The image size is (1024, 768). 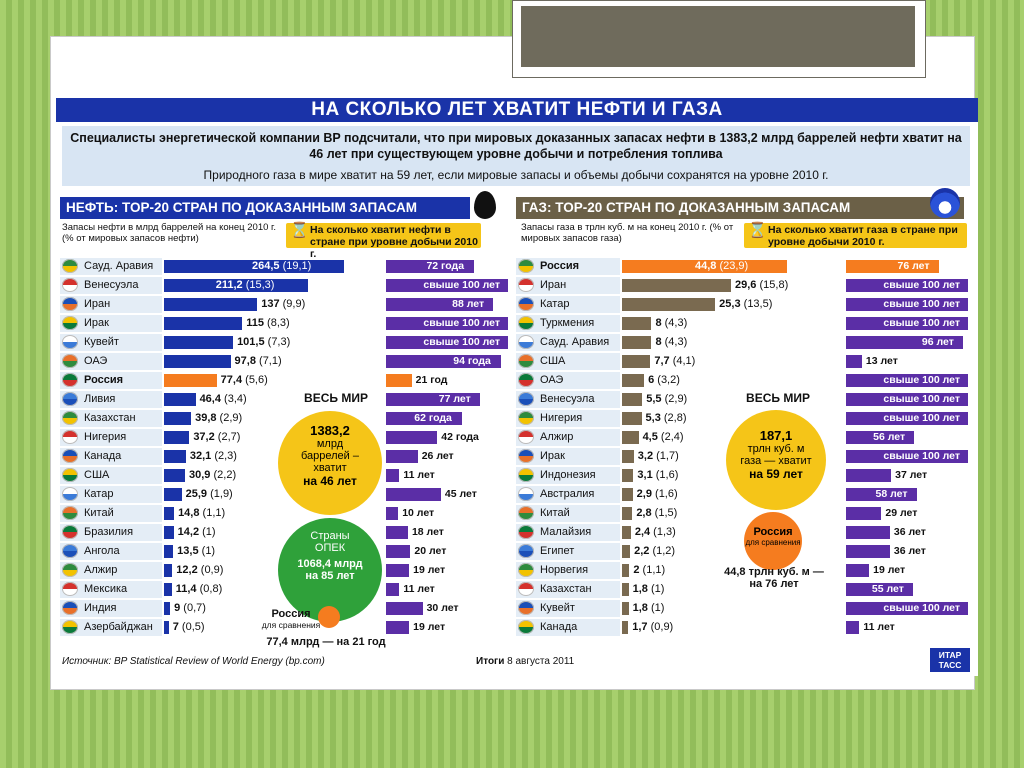 What do you see at coordinates (100, 608) in the screenshot?
I see `oil-country-name: Индия` at bounding box center [100, 608].